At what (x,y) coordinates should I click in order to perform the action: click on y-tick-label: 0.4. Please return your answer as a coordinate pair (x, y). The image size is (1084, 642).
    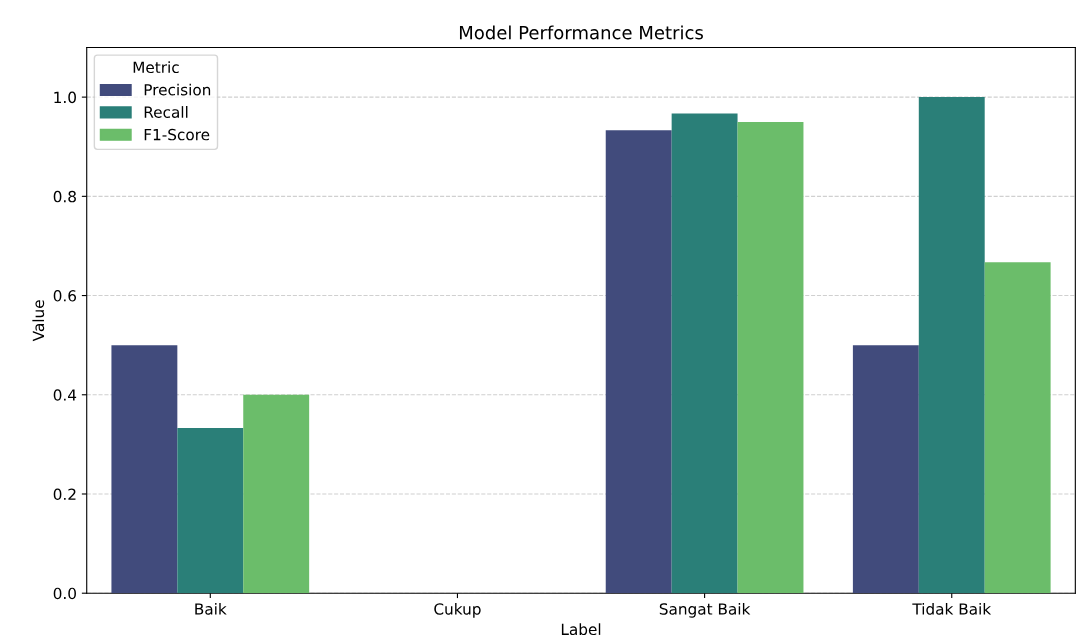
    Looking at the image, I should click on (65, 395).